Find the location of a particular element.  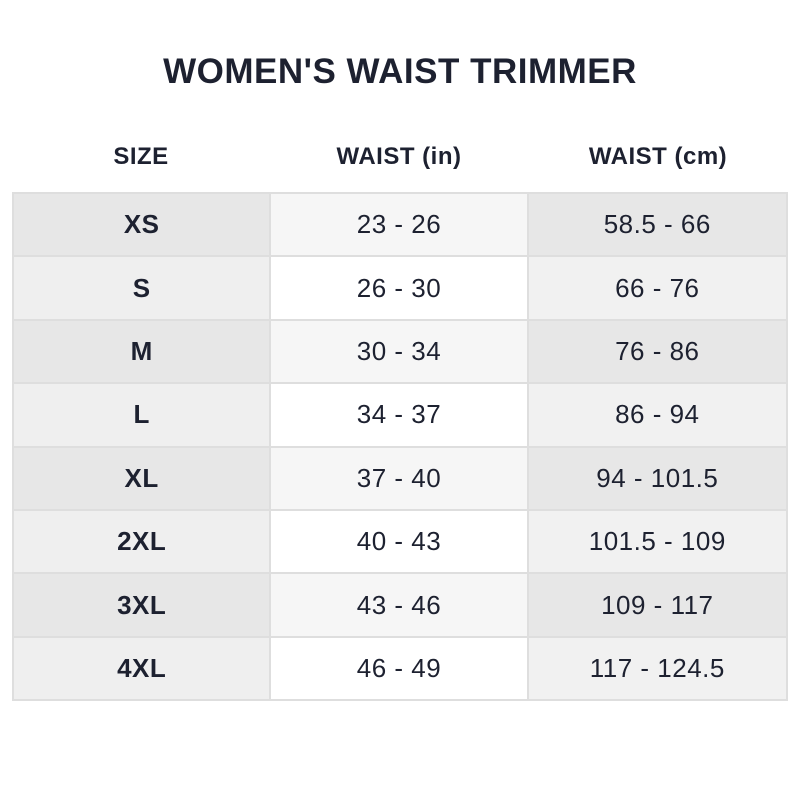

table-row: M 30 - 34 76 - 86 is located at coordinates (400, 351).